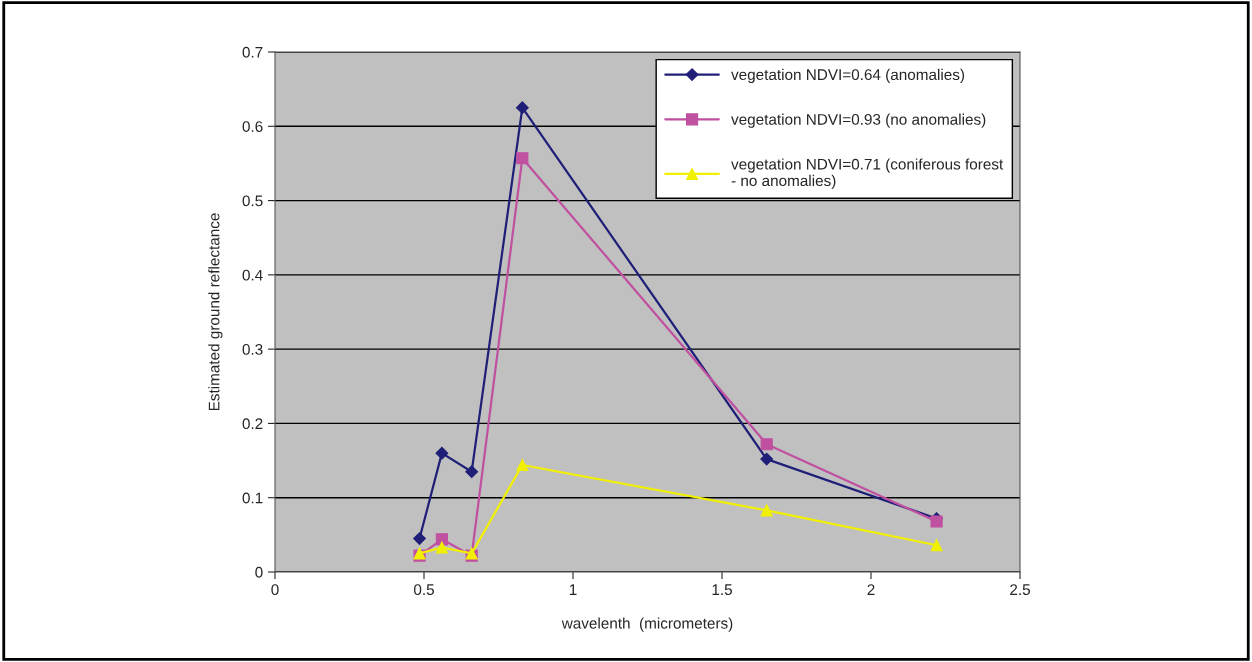 The height and width of the screenshot is (662, 1252). What do you see at coordinates (252, 201) in the screenshot?
I see `y-tick-label: 0.5` at bounding box center [252, 201].